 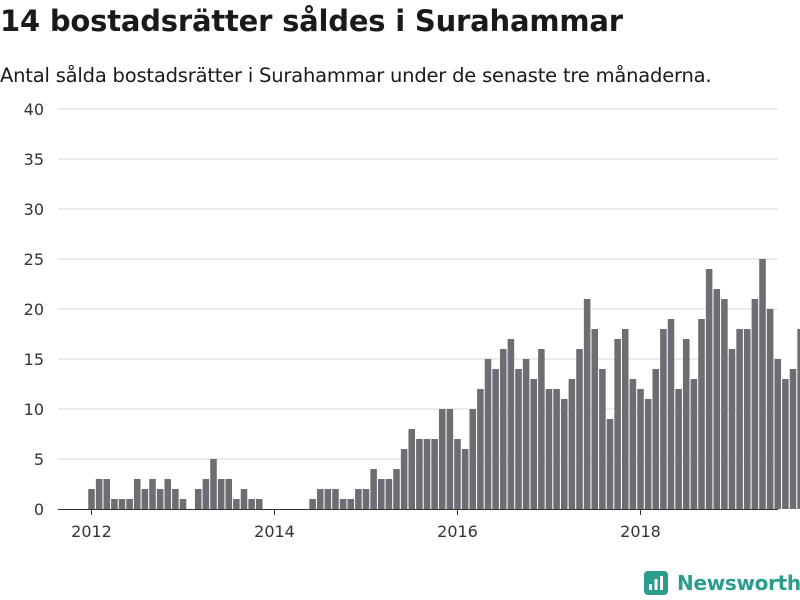 I want to click on newsworthy-logo: Newsworthy, so click(x=722, y=583).